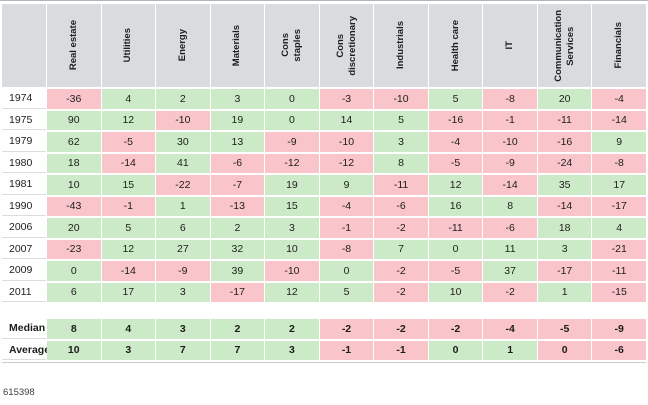 The height and width of the screenshot is (405, 648). I want to click on value-cell: 7, so click(237, 350).